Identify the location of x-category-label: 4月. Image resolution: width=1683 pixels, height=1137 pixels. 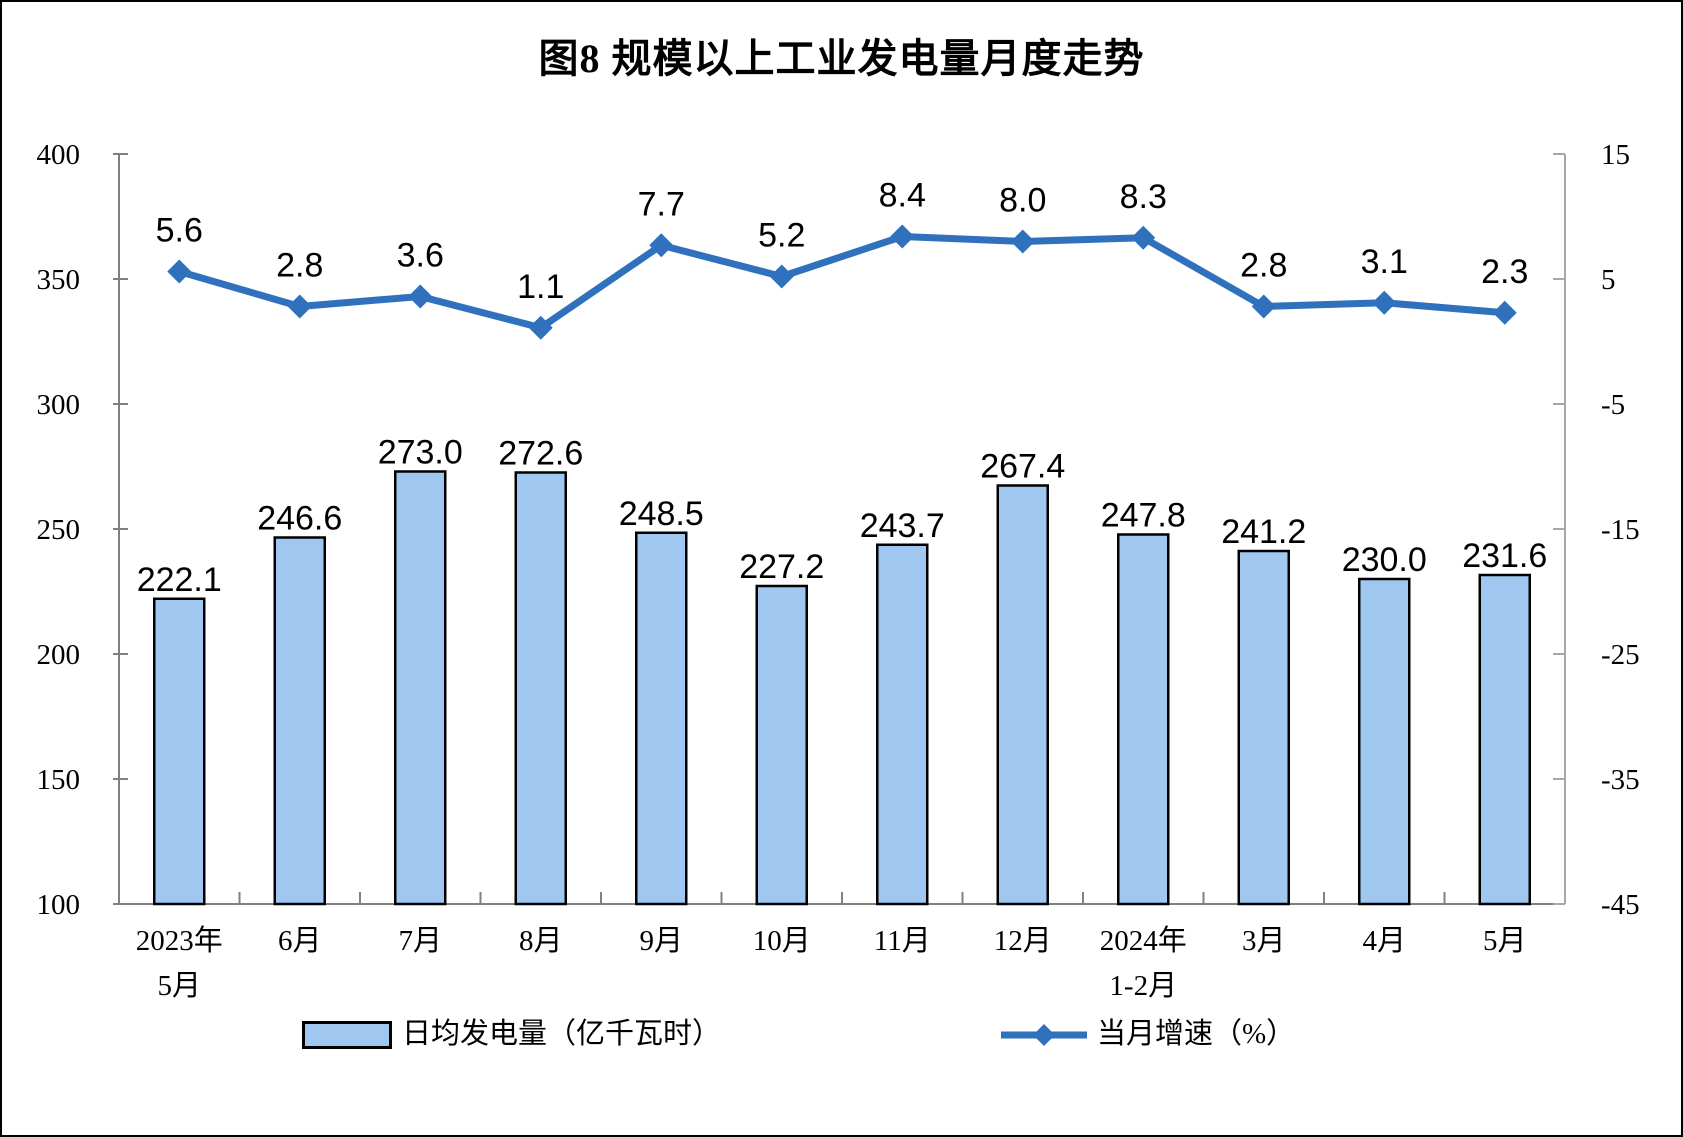
(1384, 941).